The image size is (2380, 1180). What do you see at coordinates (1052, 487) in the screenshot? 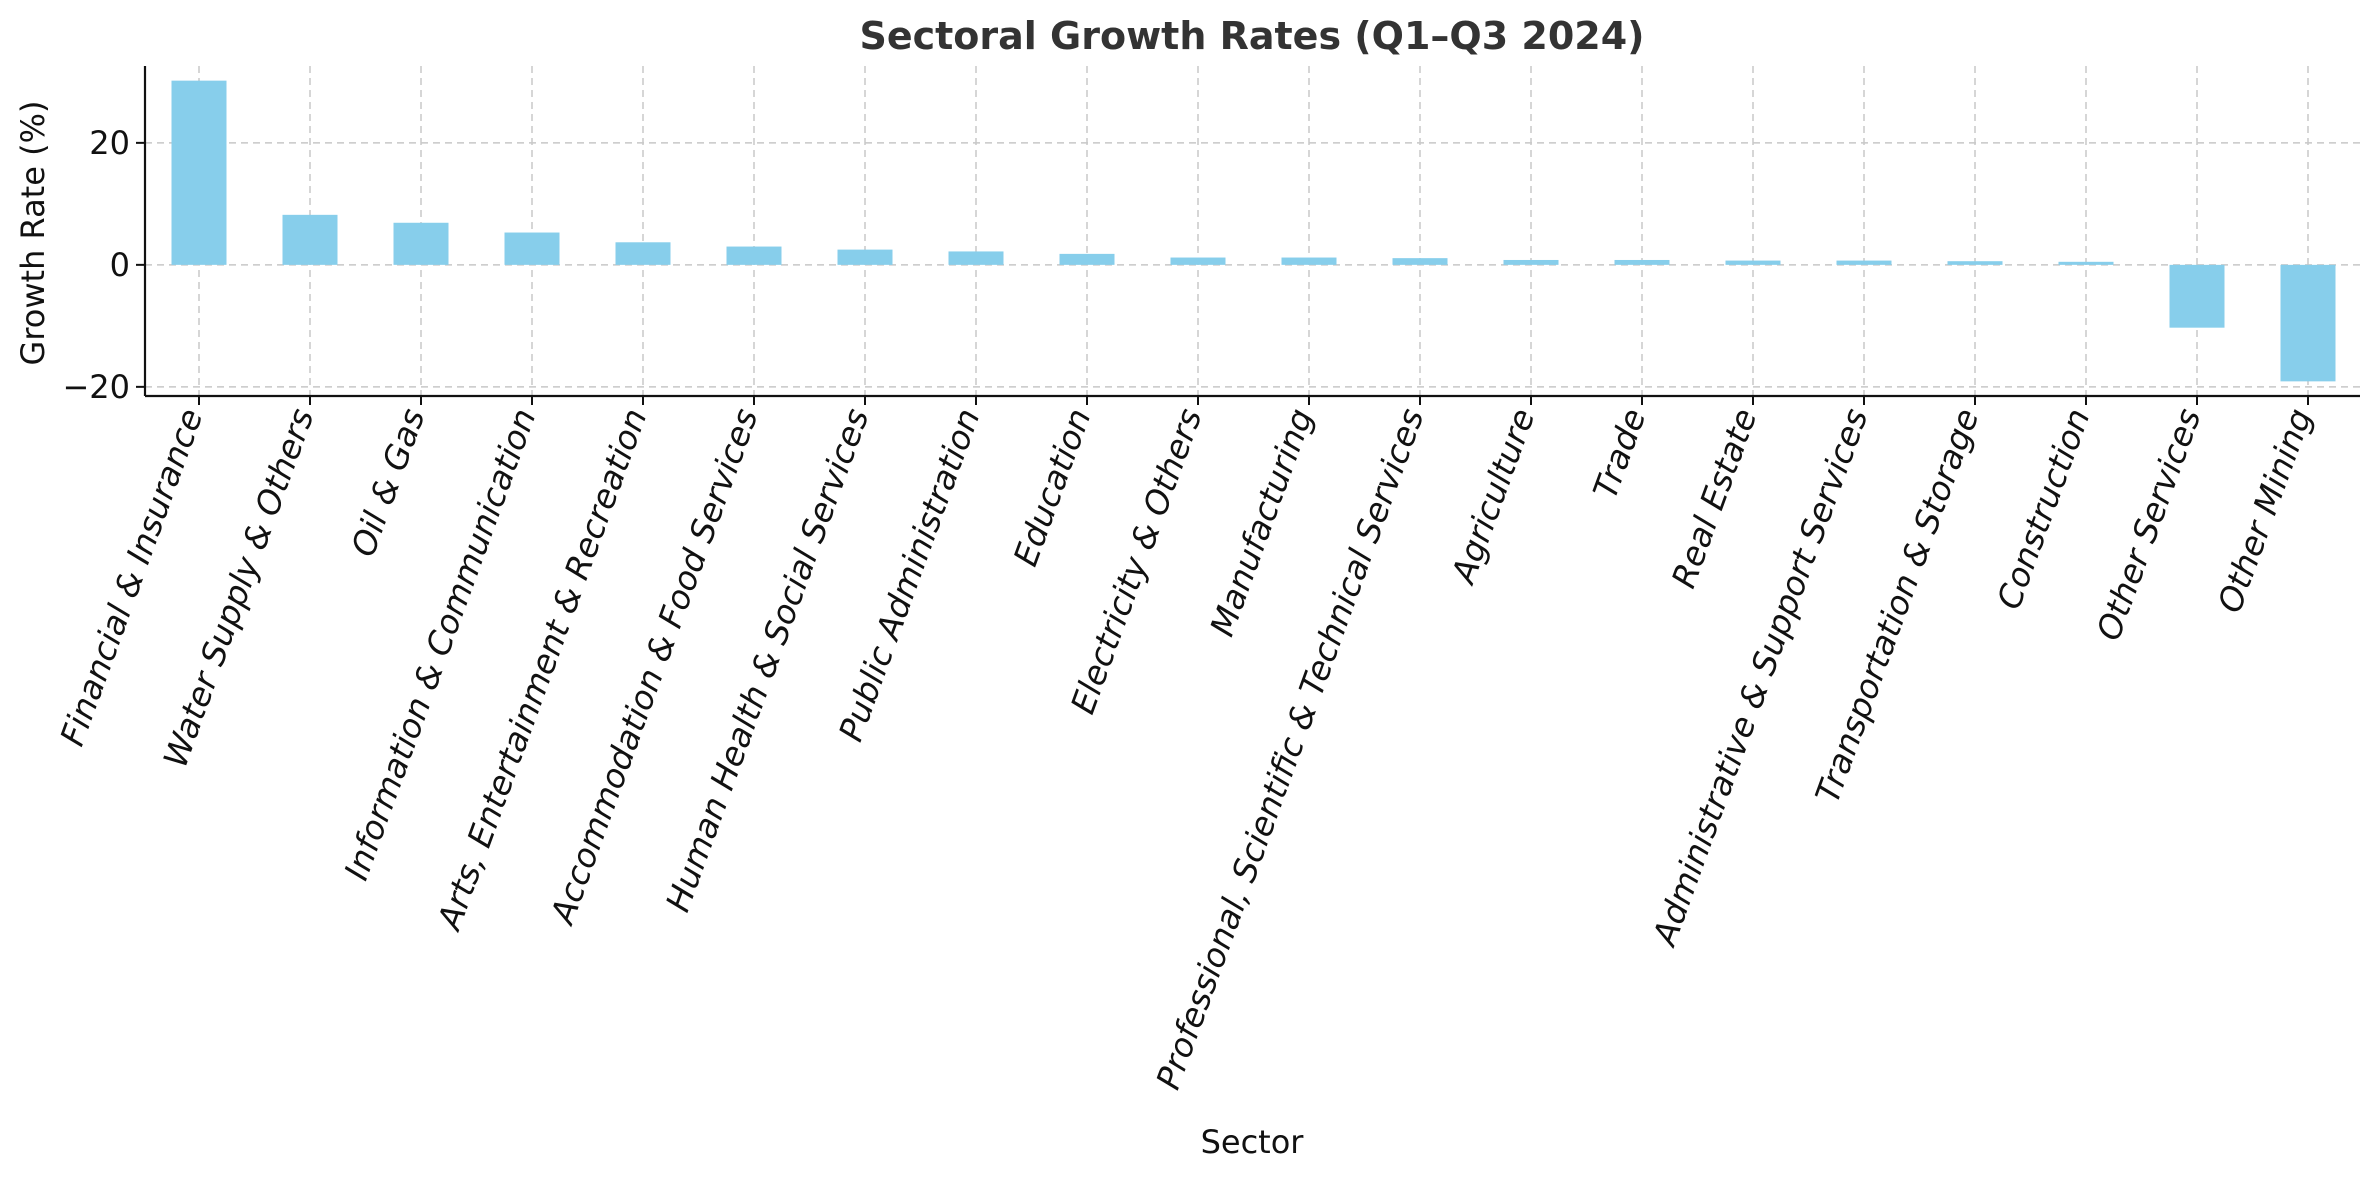
I see `x-tick-label: Education` at bounding box center [1052, 487].